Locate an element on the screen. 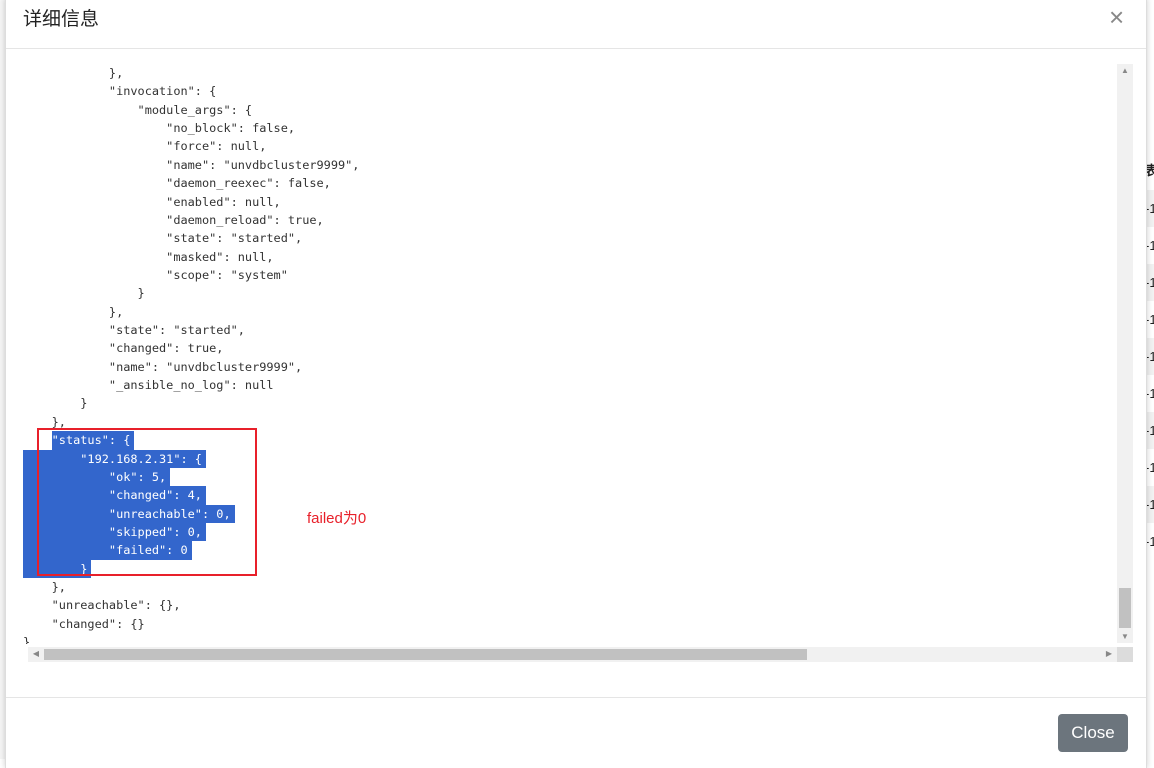  code-text: "ok": 5, is located at coordinates (97, 477).